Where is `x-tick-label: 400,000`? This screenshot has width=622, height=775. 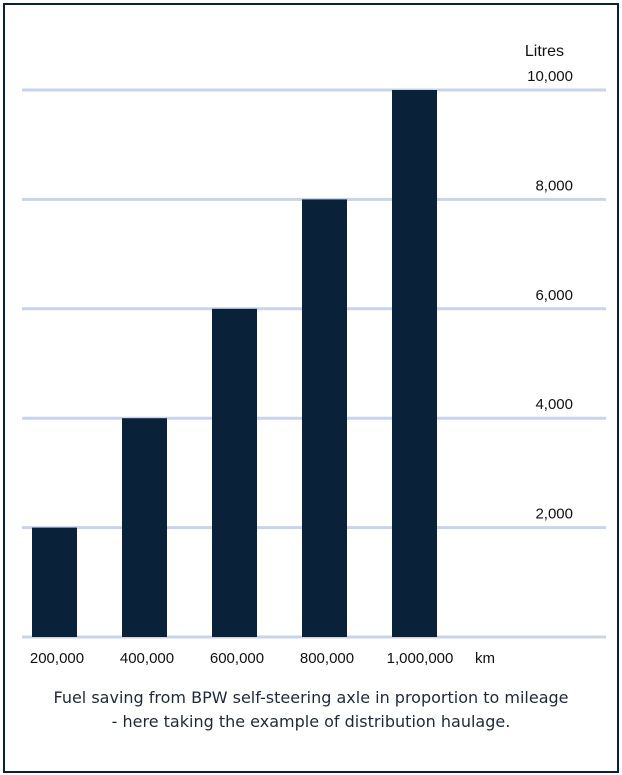 x-tick-label: 400,000 is located at coordinates (147, 658).